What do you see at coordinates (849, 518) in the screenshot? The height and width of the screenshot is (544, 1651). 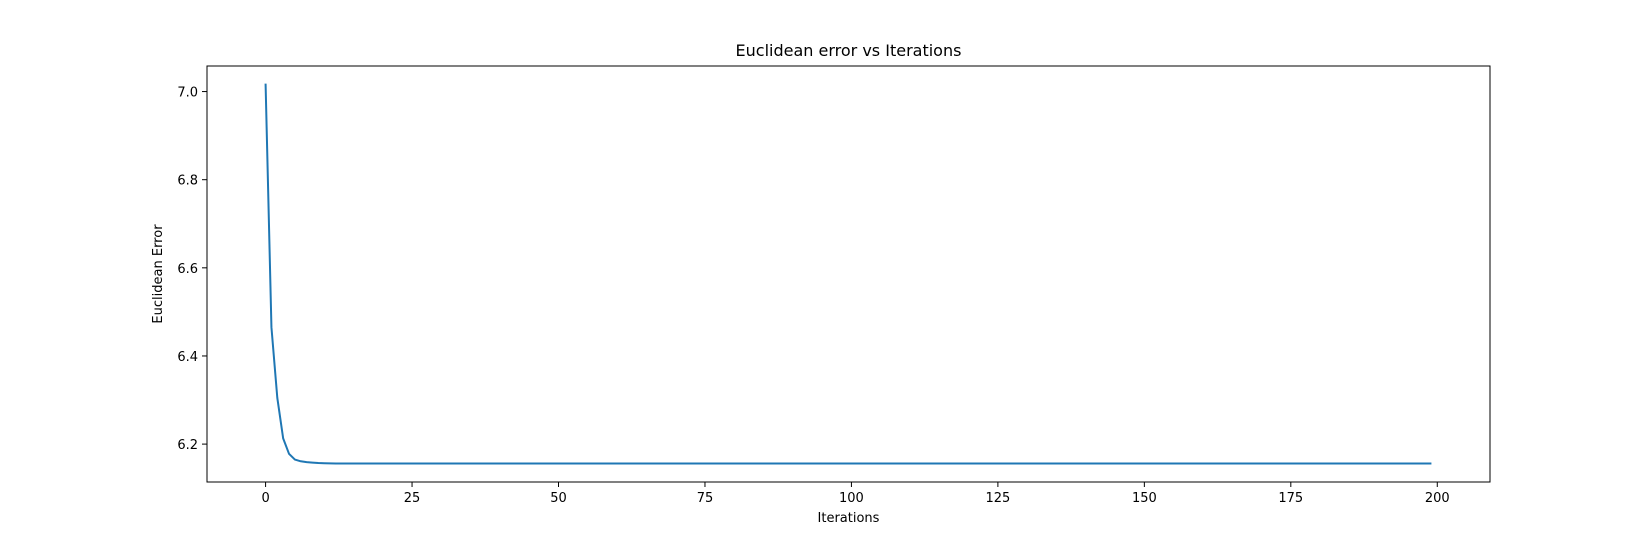 I see `x-axis-label: Iterations` at bounding box center [849, 518].